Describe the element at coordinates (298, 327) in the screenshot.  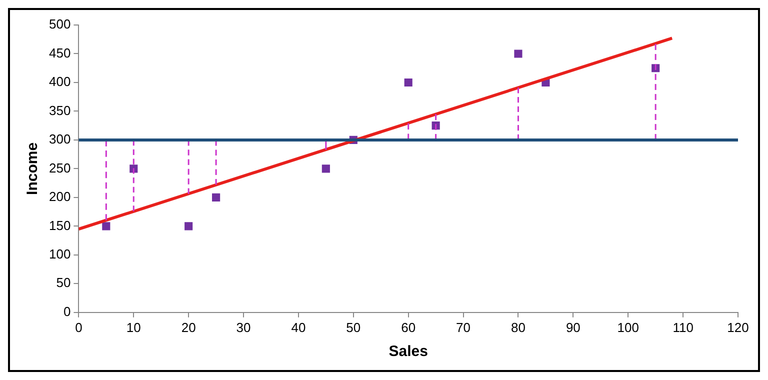
I see `x-tick-label: 40` at that location.